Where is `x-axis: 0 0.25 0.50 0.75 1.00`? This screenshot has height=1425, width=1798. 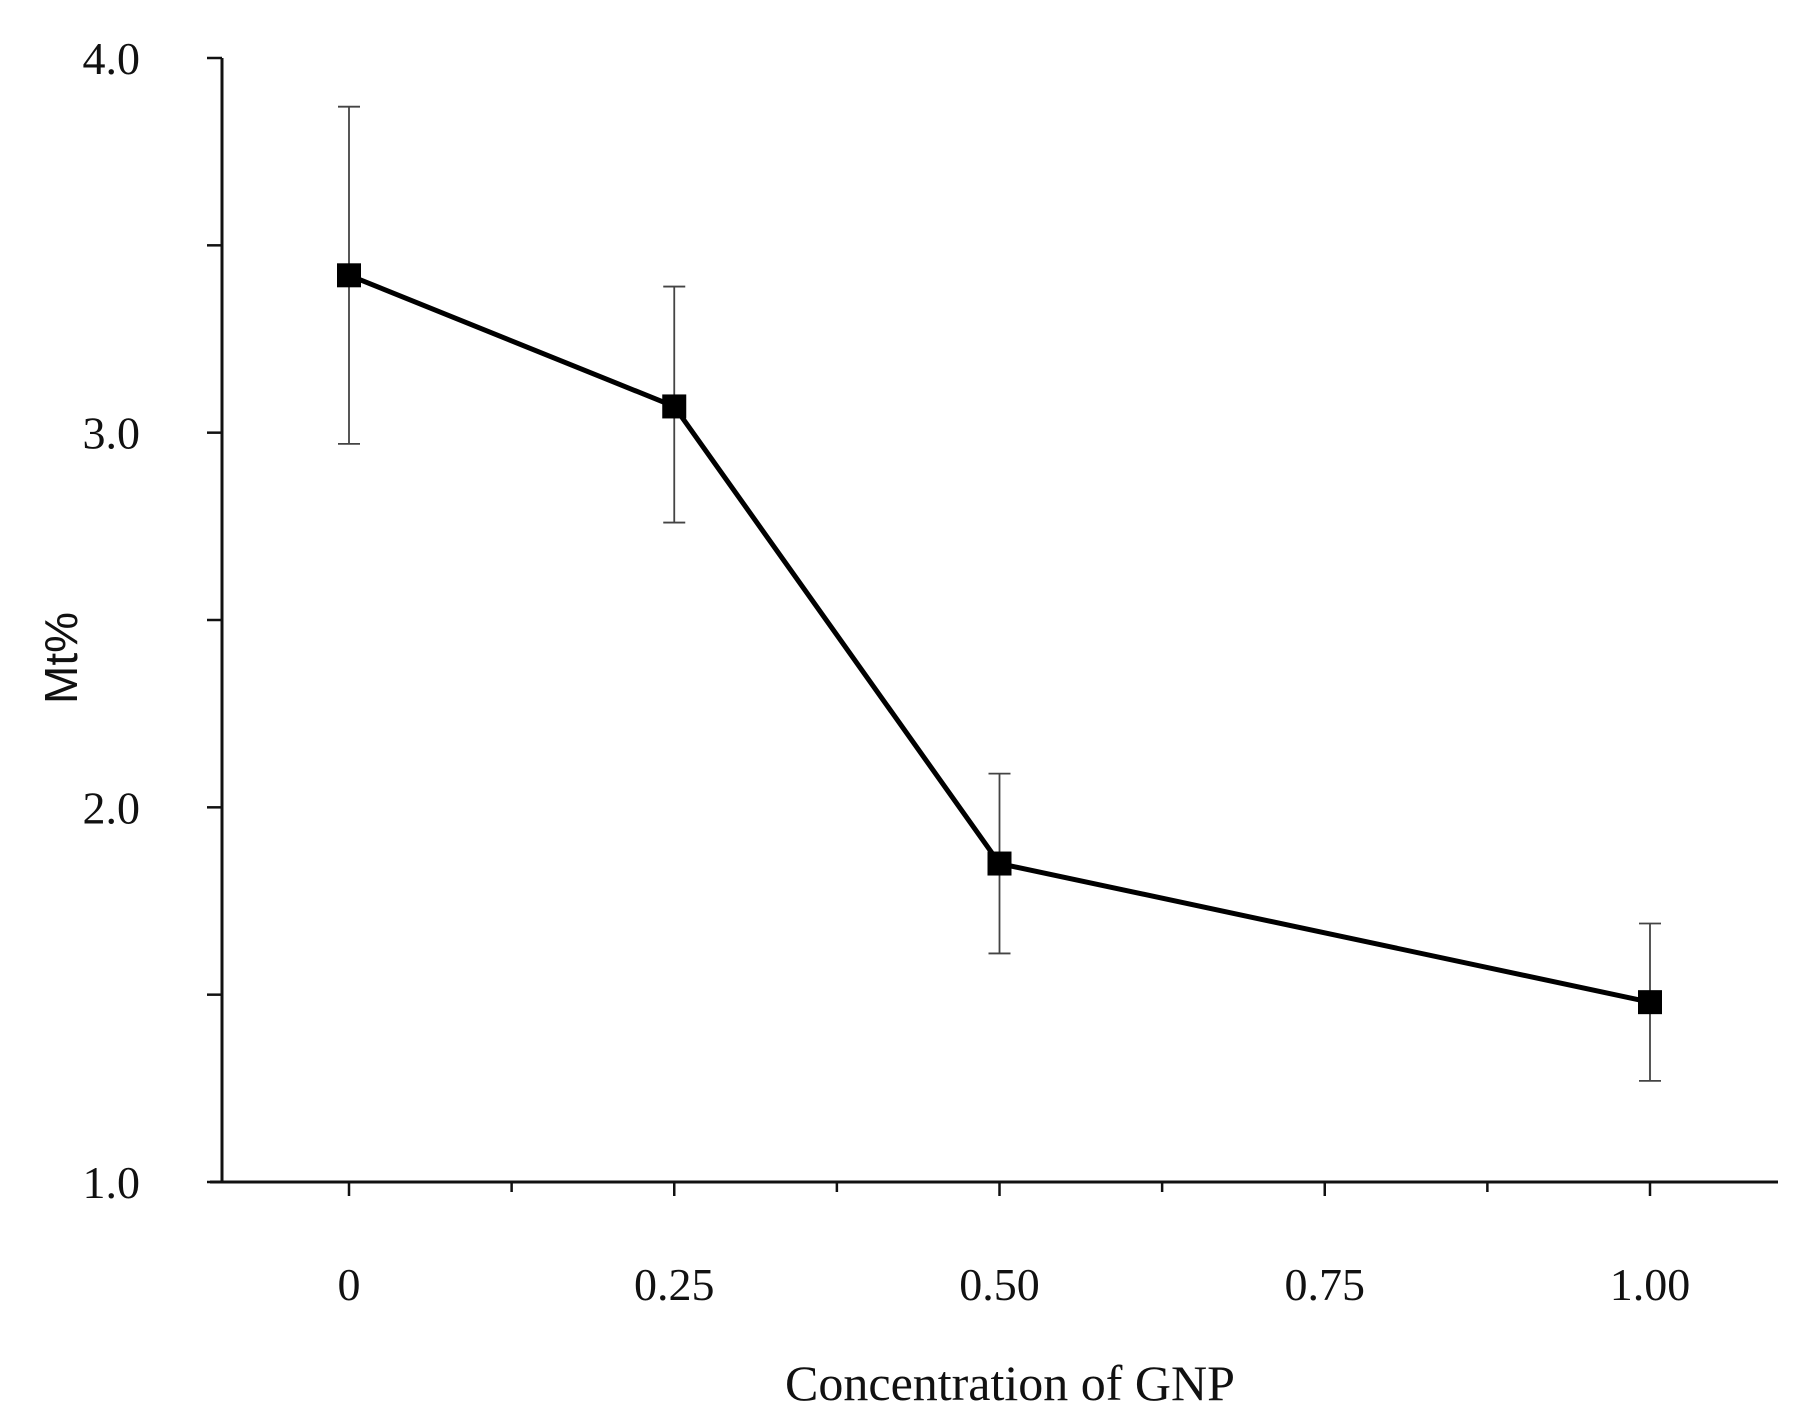
x-axis: 0 0.25 0.50 0.75 1.00 is located at coordinates (994, 1245).